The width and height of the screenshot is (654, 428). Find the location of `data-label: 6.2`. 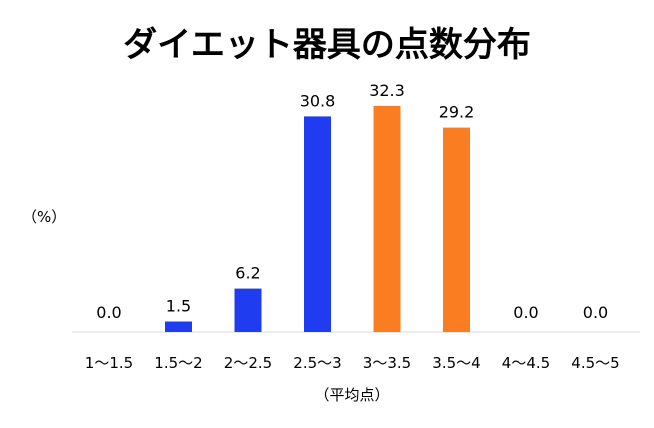

data-label: 6.2 is located at coordinates (247, 273).